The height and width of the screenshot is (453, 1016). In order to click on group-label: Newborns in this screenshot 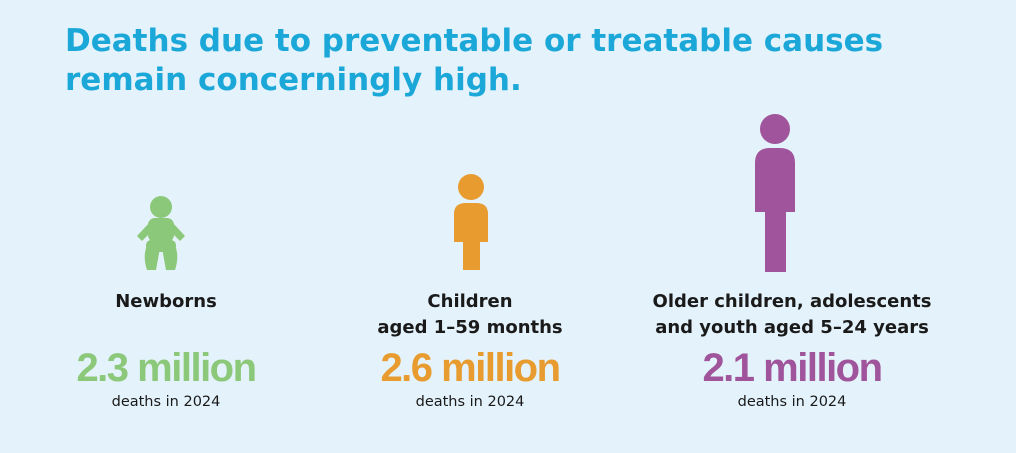, I will do `click(166, 301)`.